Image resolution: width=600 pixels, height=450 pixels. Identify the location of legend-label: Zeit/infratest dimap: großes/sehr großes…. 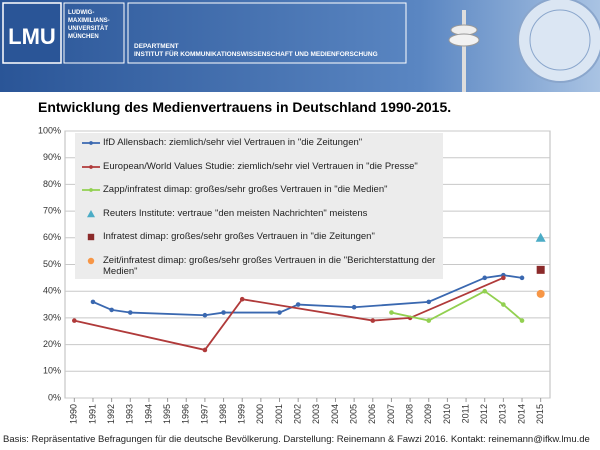
(269, 265).